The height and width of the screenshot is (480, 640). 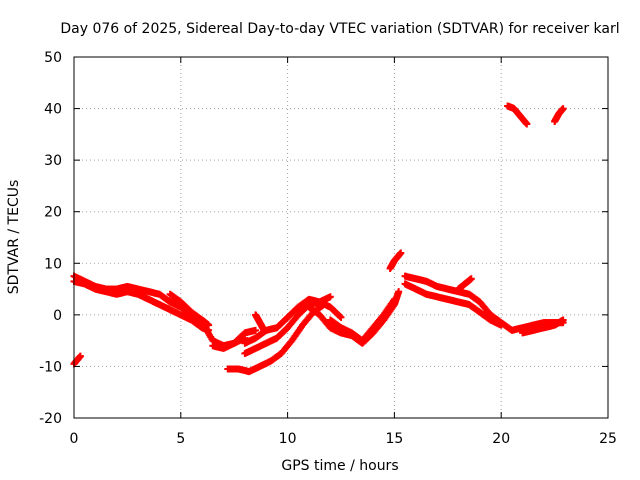 What do you see at coordinates (362, 320) in the screenshot?
I see `series-trace-k` at bounding box center [362, 320].